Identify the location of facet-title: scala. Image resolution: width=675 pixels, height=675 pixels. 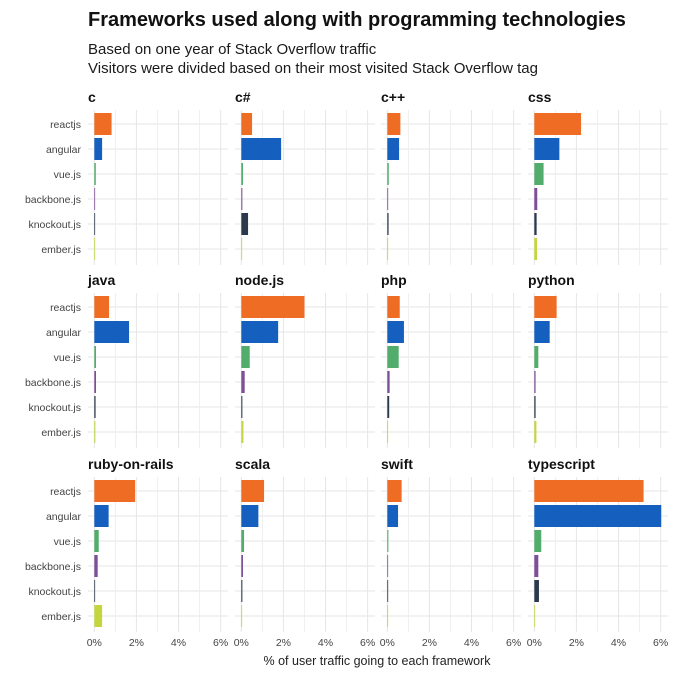
(252, 464).